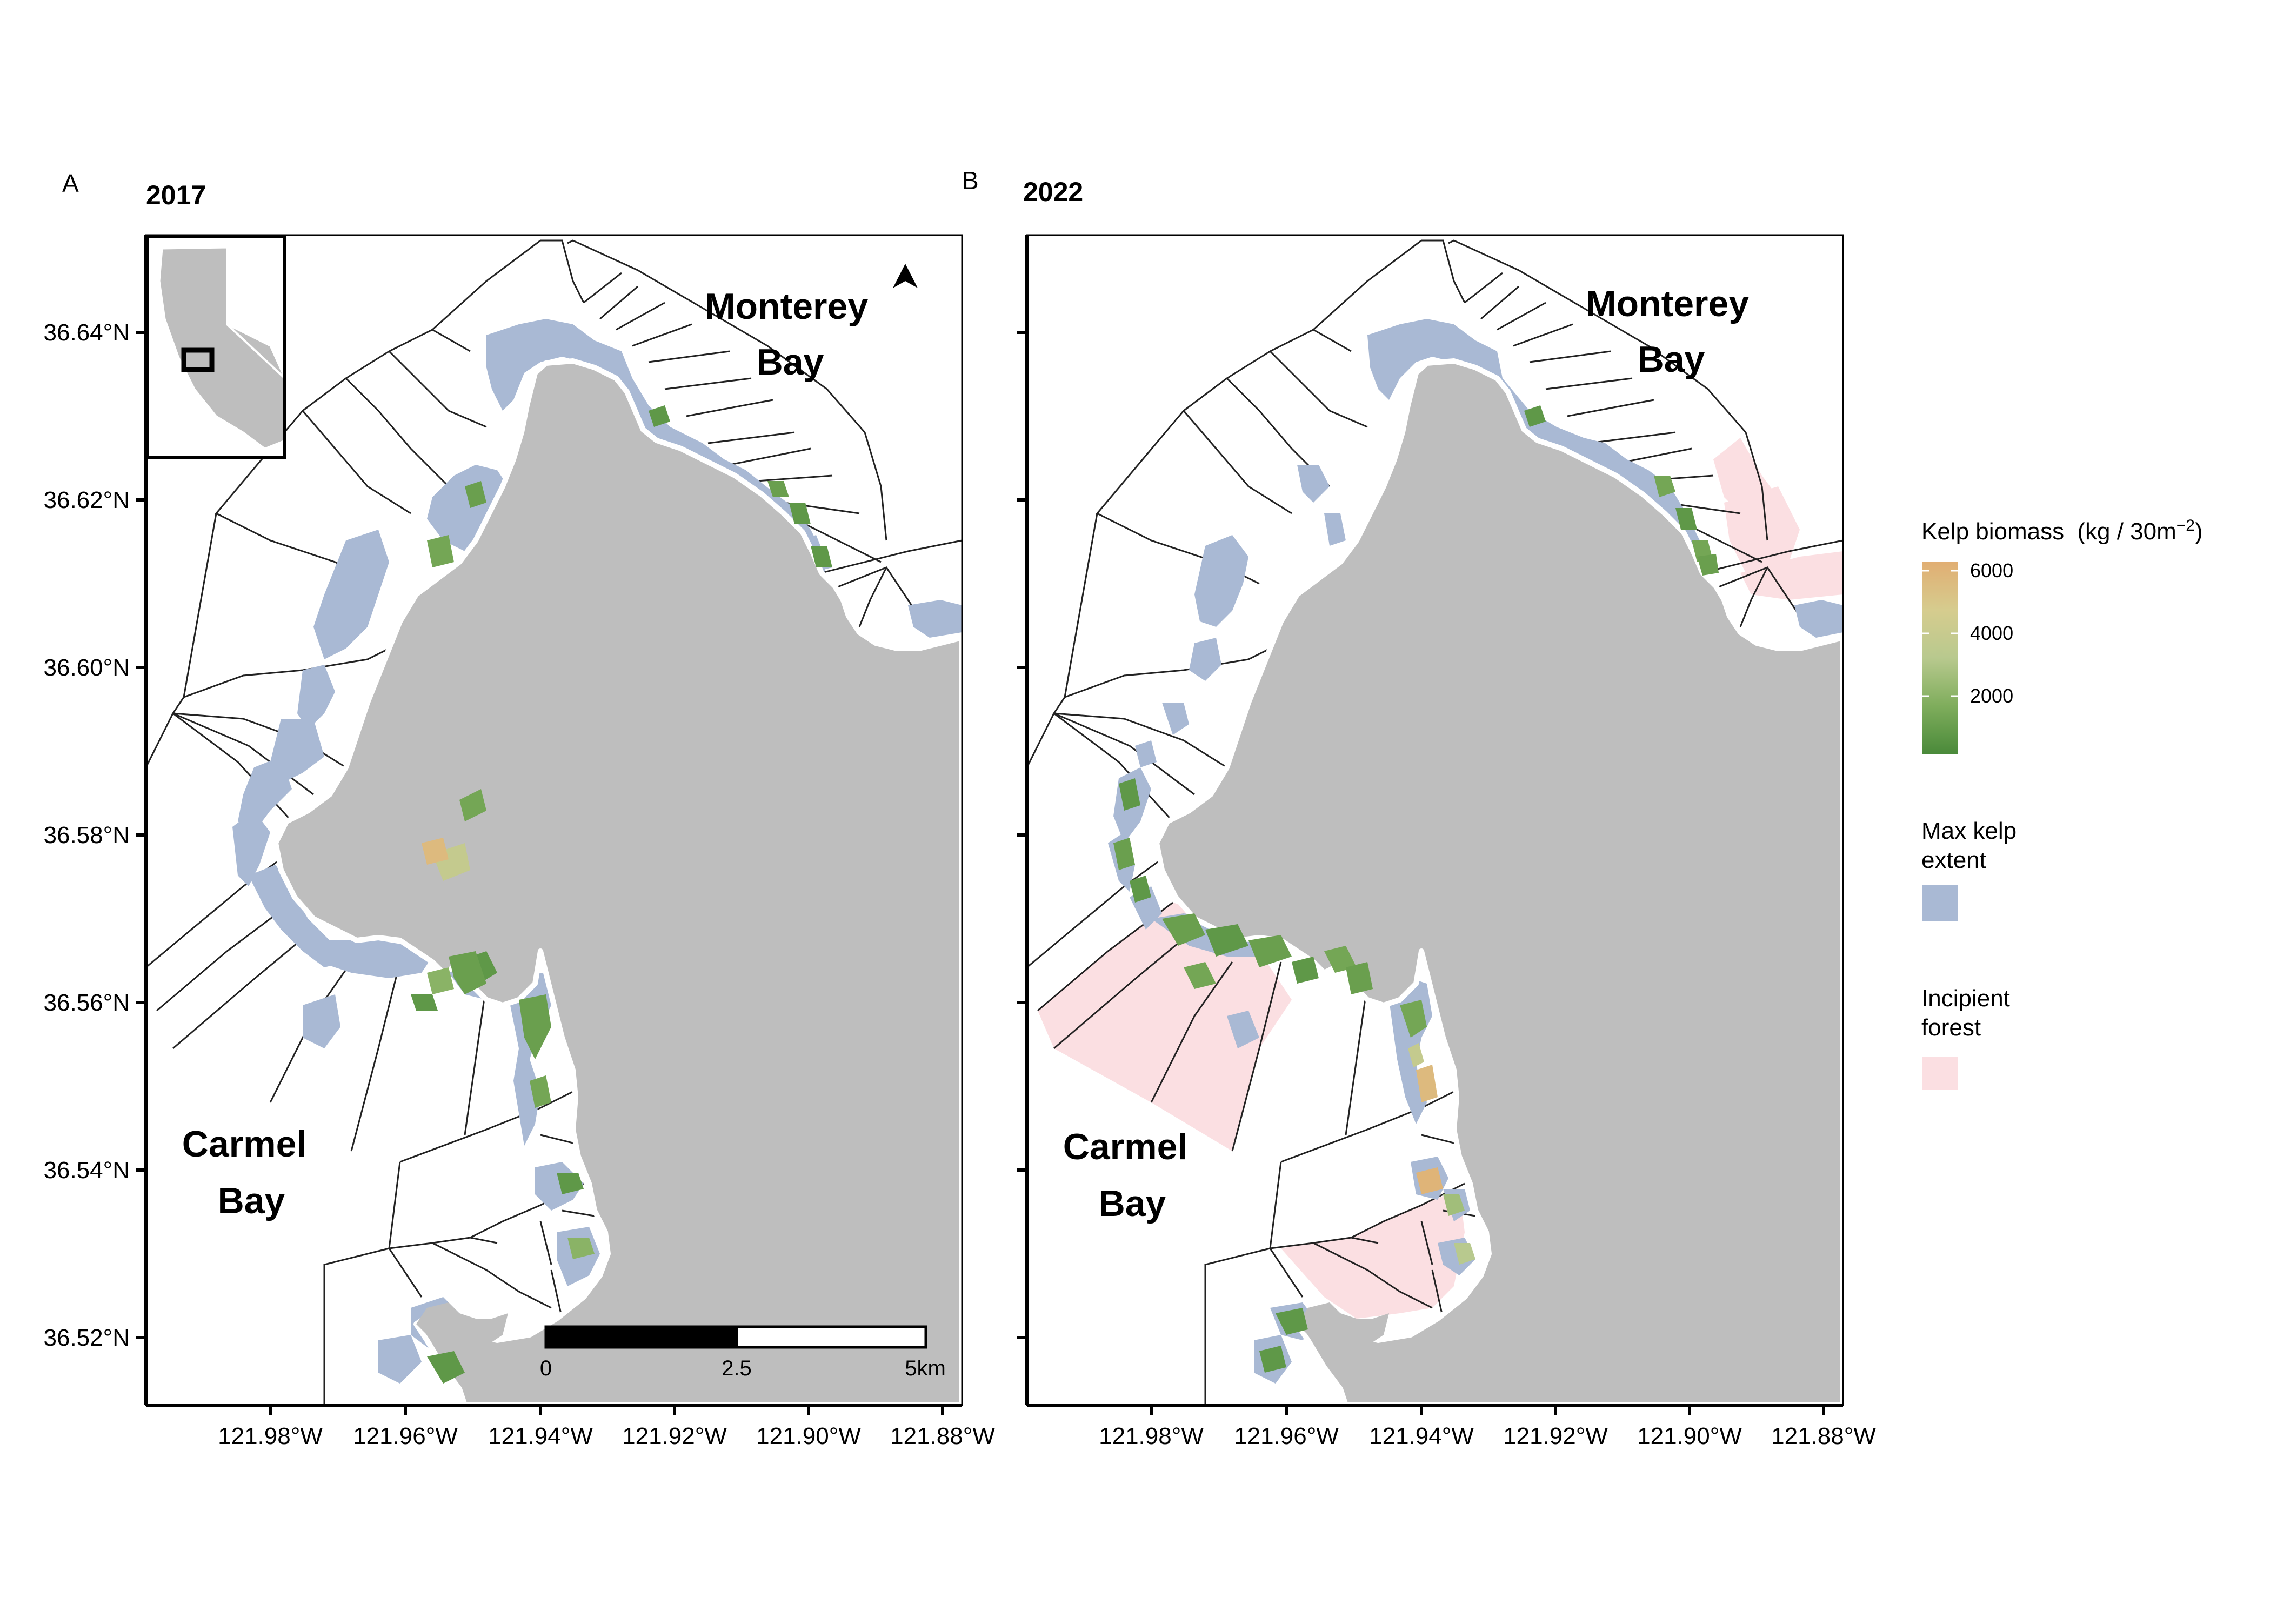 The width and height of the screenshot is (2270, 1624). What do you see at coordinates (1940, 658) in the screenshot?
I see `biomass-colorbar` at bounding box center [1940, 658].